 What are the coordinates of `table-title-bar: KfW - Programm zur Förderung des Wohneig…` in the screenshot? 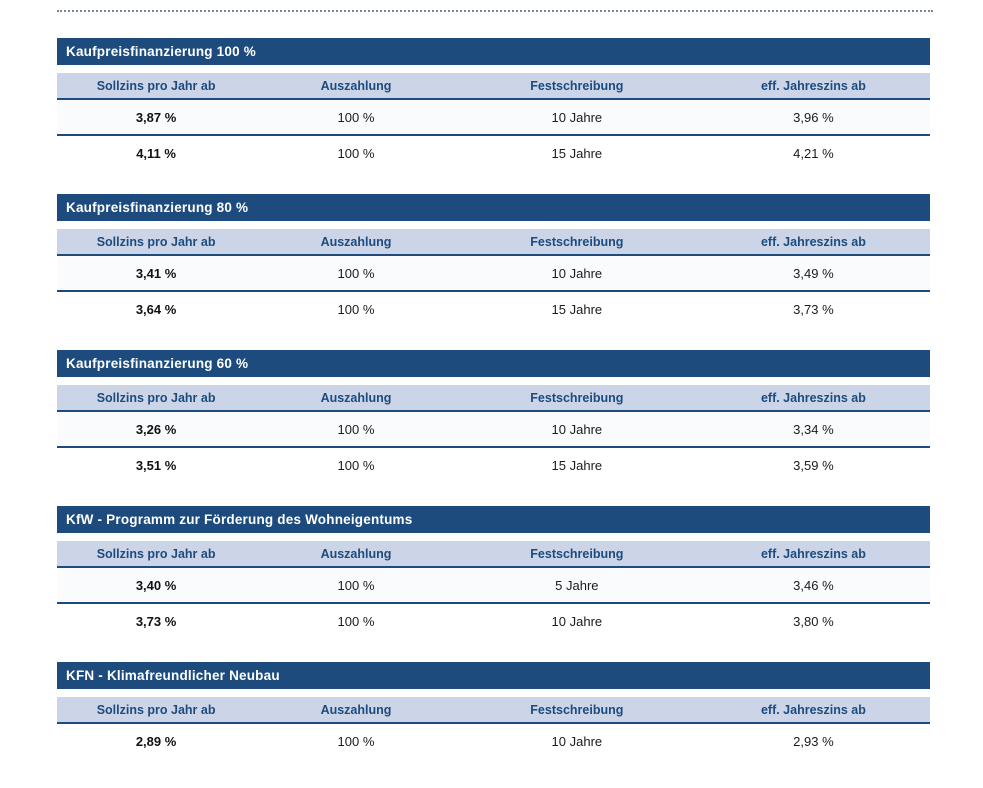 It's located at (493, 519).